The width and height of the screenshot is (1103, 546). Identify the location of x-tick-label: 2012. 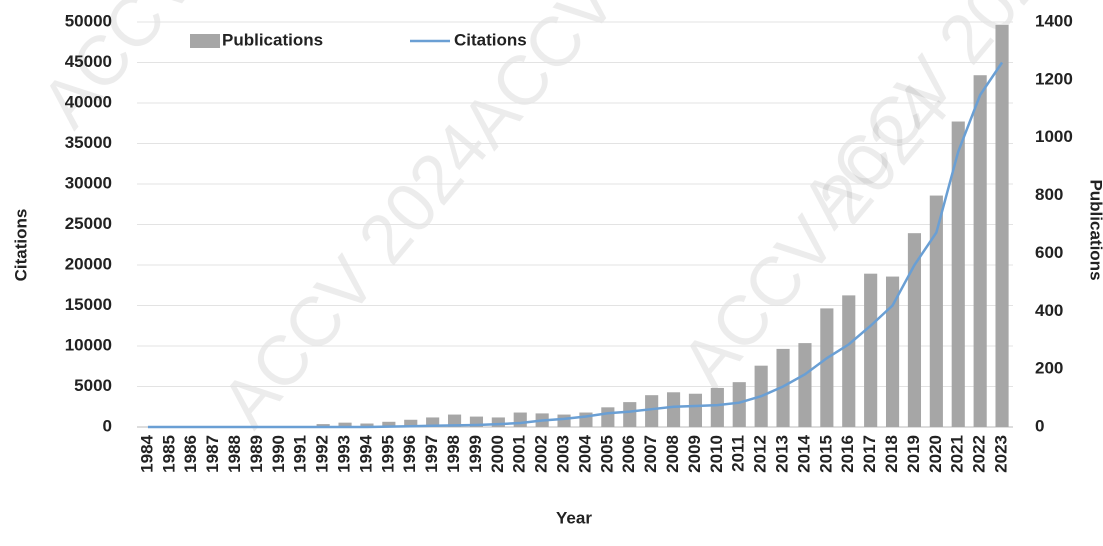
(760, 454).